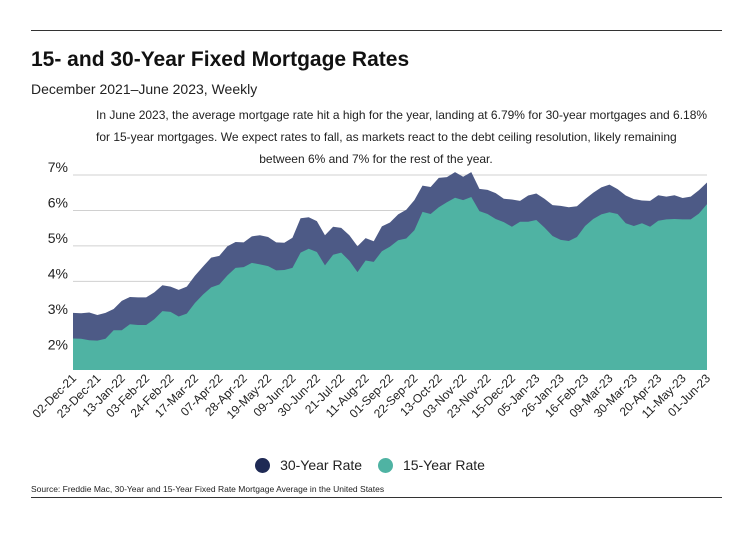 The image size is (740, 533). I want to click on chart-legend: 30-Year Rate 15-Year Rate, so click(370, 466).